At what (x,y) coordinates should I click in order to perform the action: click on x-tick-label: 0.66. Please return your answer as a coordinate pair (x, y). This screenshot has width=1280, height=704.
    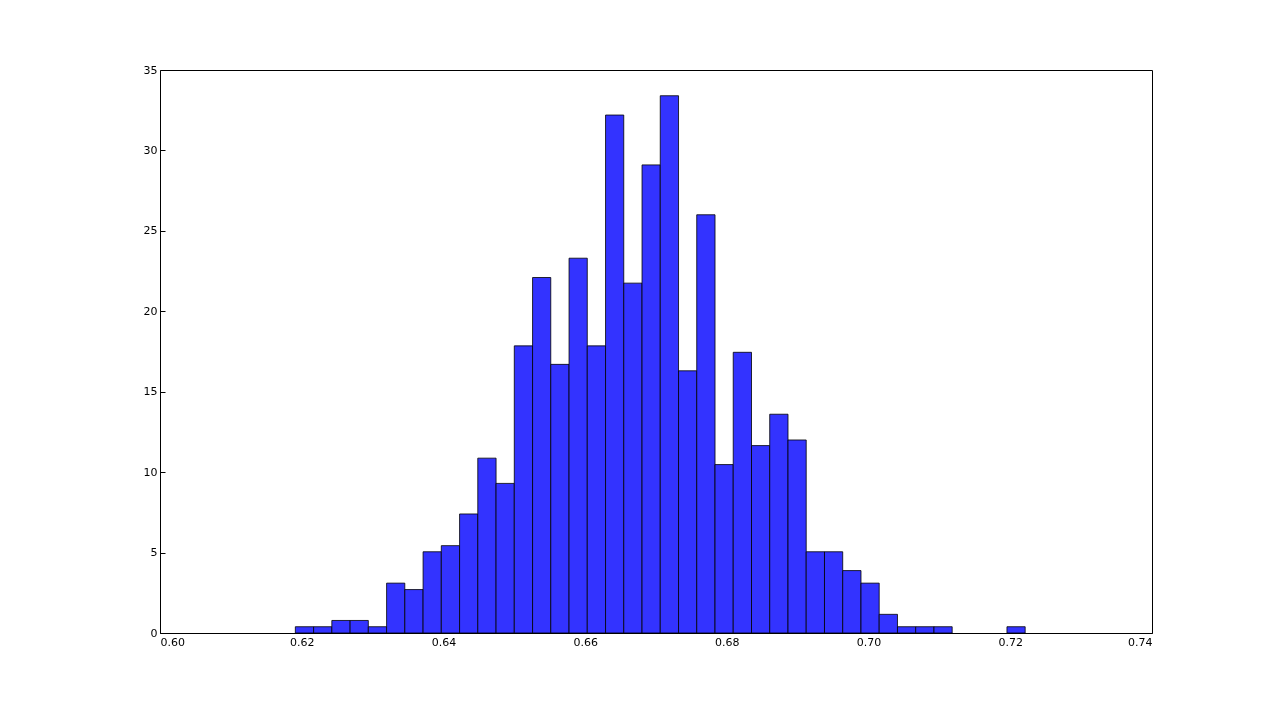
    Looking at the image, I should click on (585, 642).